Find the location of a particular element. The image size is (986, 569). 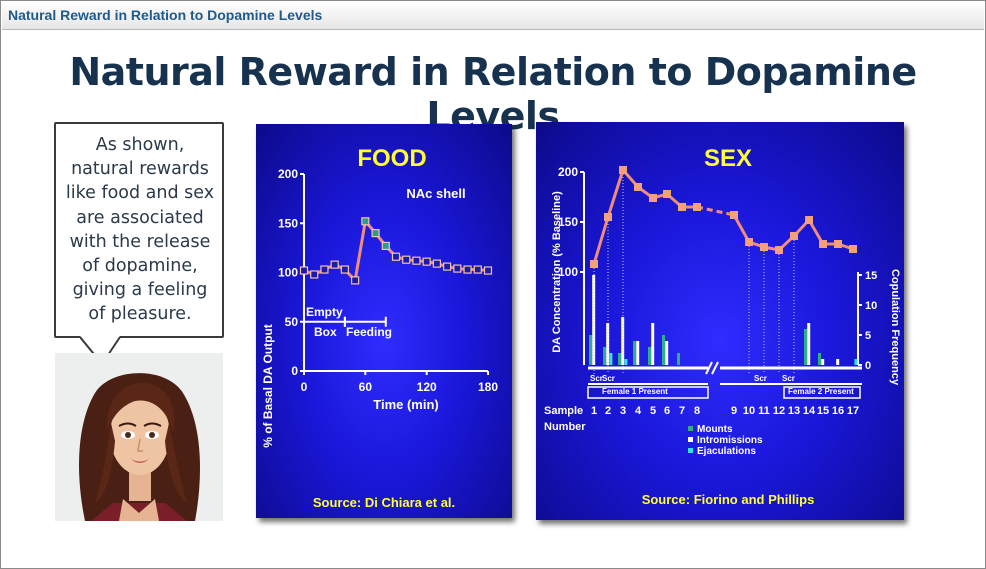

sex-y2-tick-label: 5 is located at coordinates (868, 336).